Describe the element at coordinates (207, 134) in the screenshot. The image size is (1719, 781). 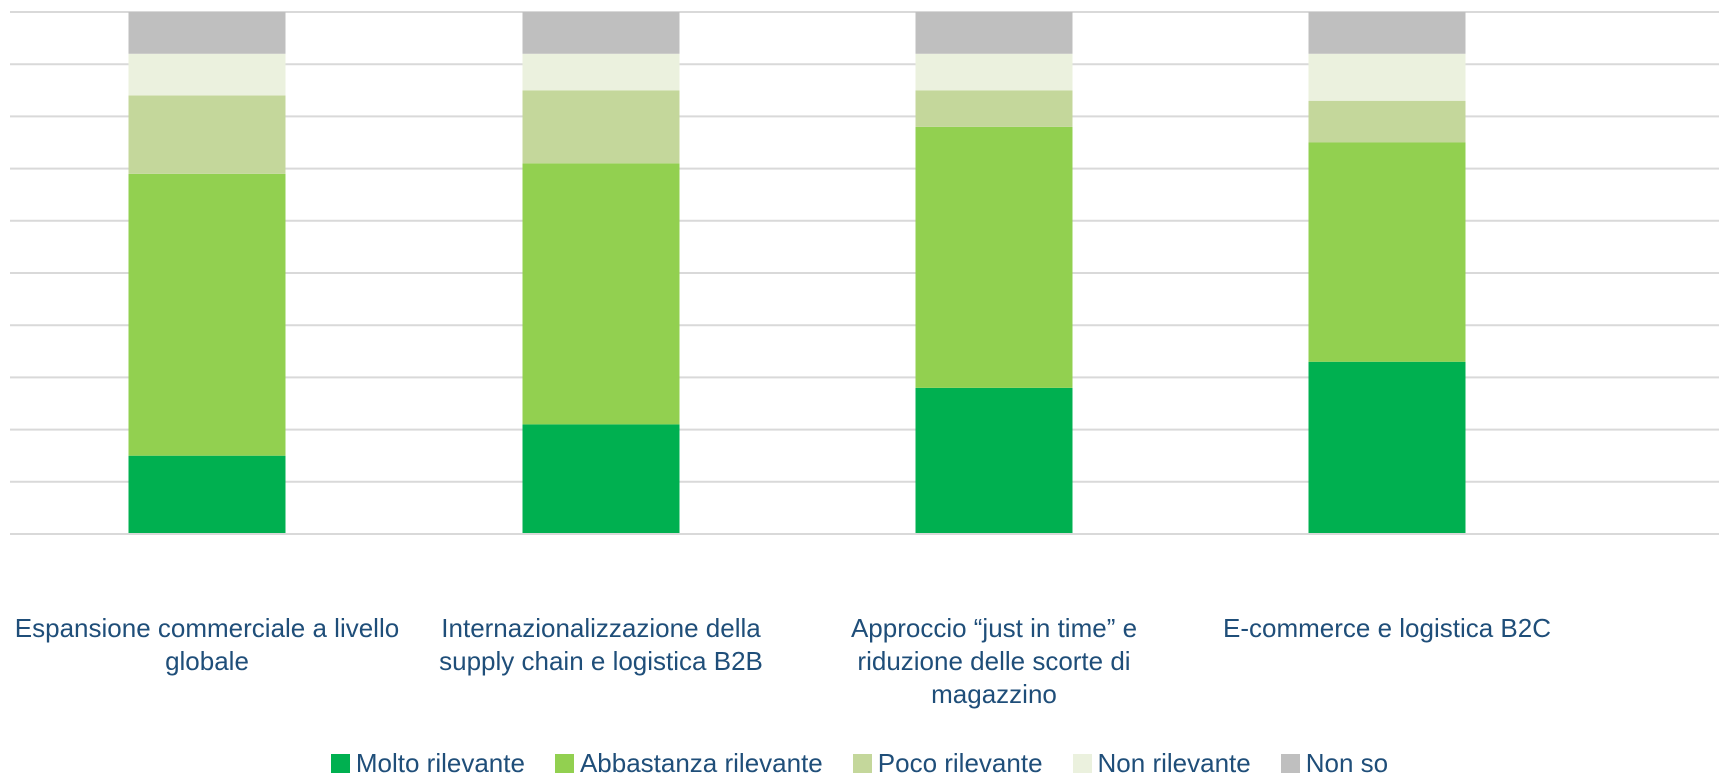
I see `bar-segment-cat1-series3` at that location.